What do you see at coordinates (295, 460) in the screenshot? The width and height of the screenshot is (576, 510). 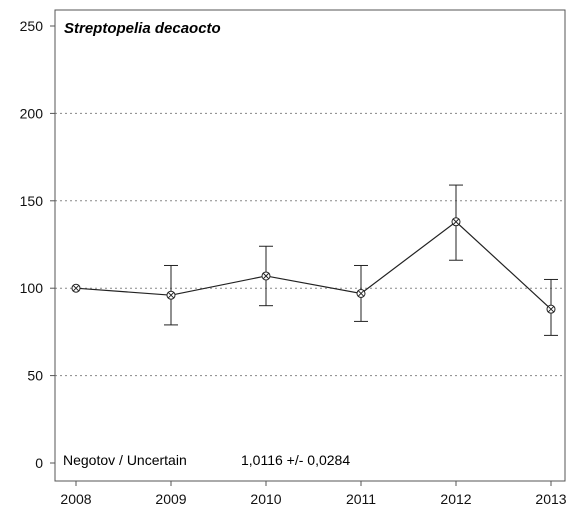 I see `uncertain-value: 1,0116 +/- 0,0284` at bounding box center [295, 460].